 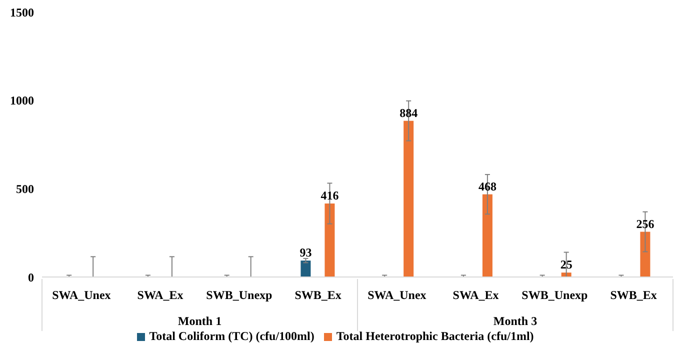 What do you see at coordinates (487, 186) in the screenshot?
I see `data-label: 468` at bounding box center [487, 186].